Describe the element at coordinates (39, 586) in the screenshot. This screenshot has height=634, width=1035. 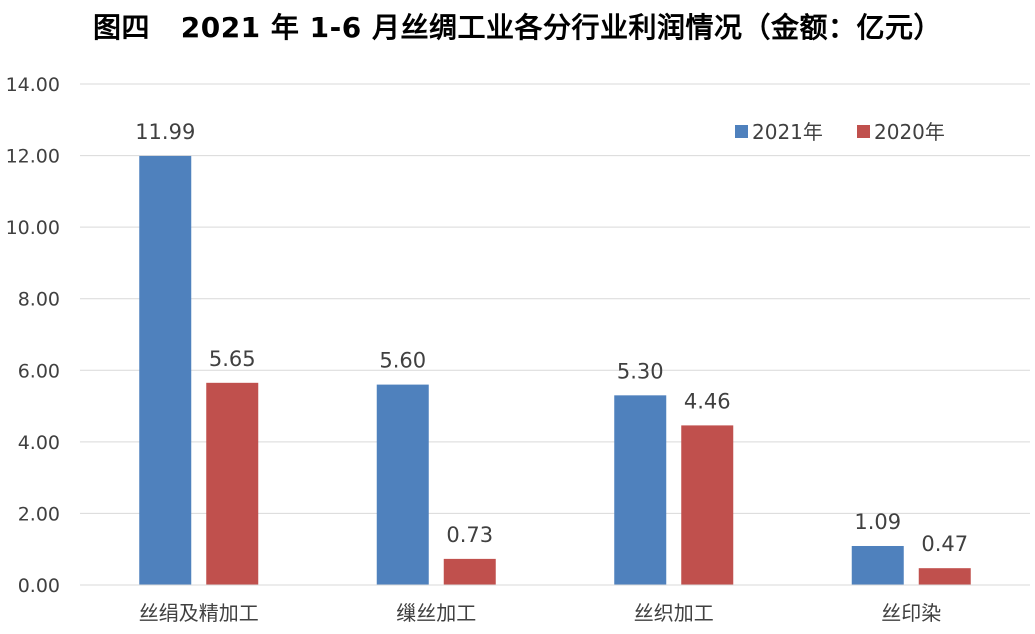
I see `y-tick-label: 0.00` at that location.